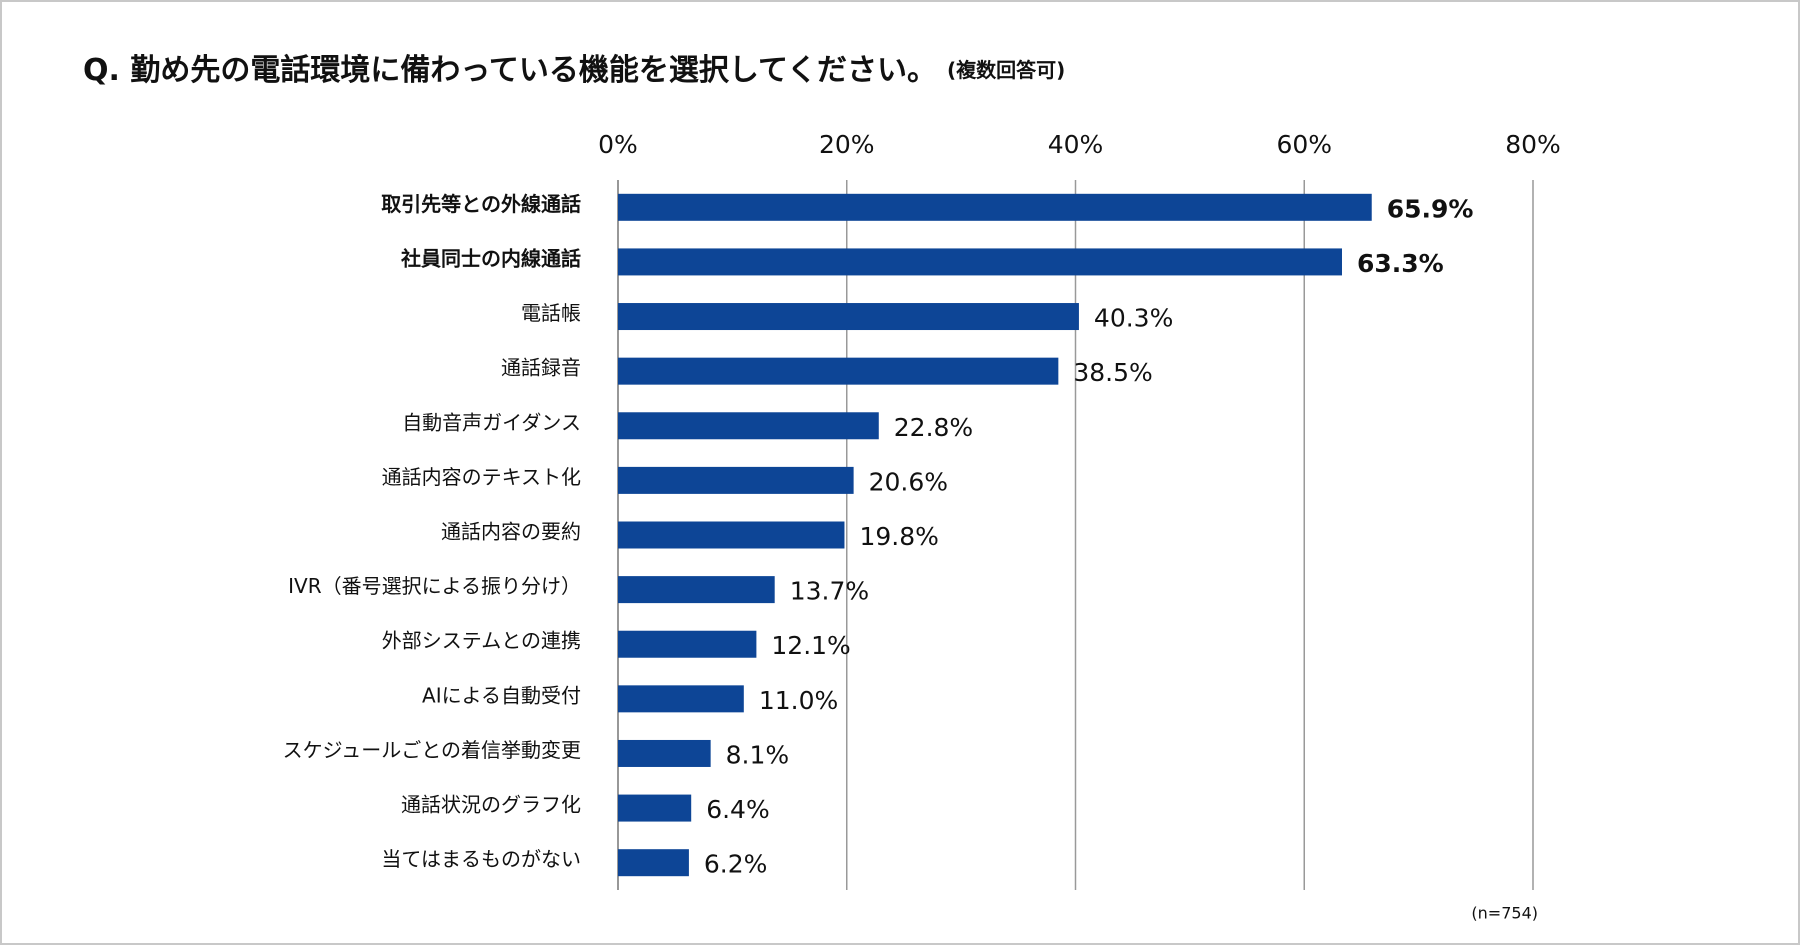  I want to click on y-tick-label: IVR（番号選択による振り分け）, so click(434, 586).